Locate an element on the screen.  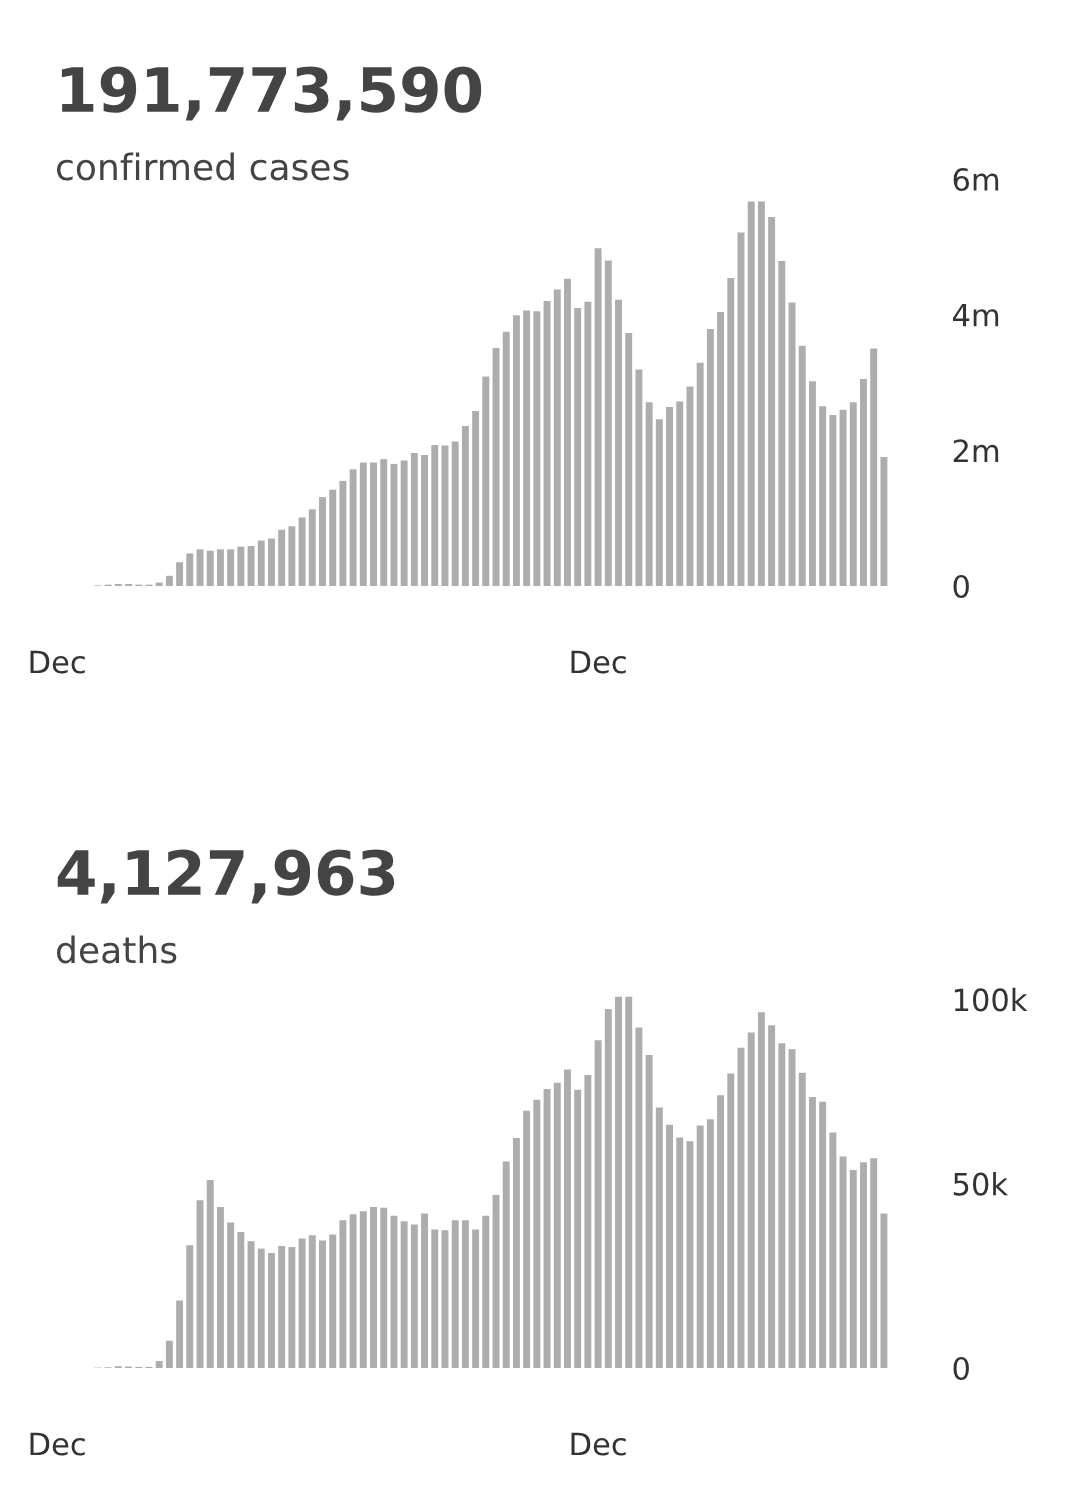
chart-title: 191,773,590 is located at coordinates (271, 93).